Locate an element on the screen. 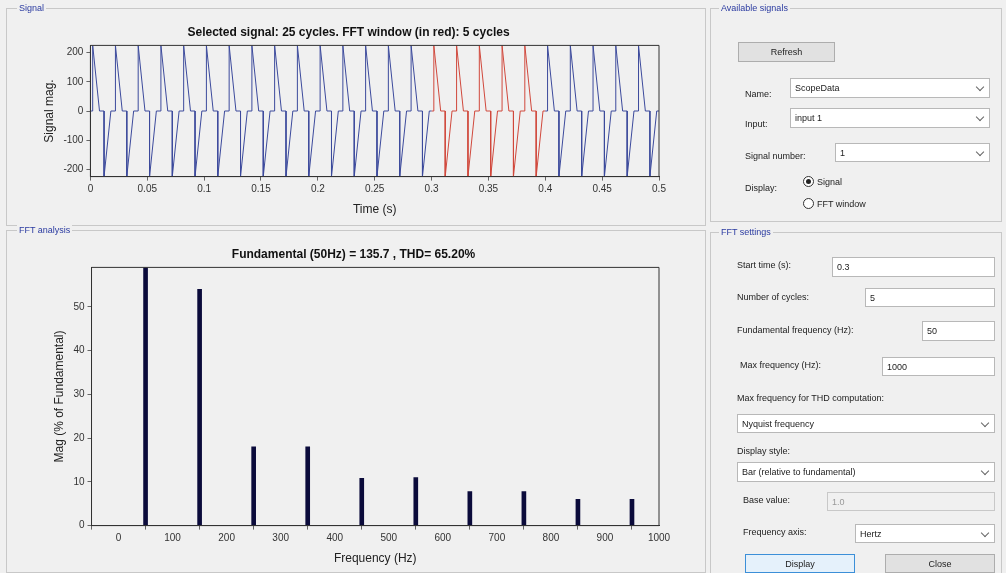  text: Available signals is located at coordinates (754, 8).